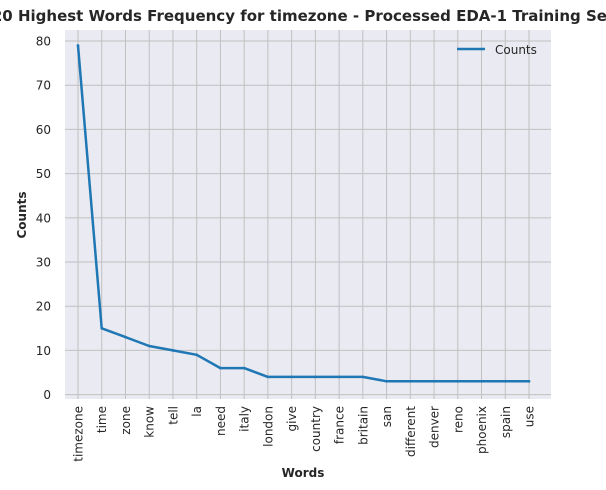 The height and width of the screenshot is (490, 606). What do you see at coordinates (221, 421) in the screenshot?
I see `x-tick-label: need` at bounding box center [221, 421].